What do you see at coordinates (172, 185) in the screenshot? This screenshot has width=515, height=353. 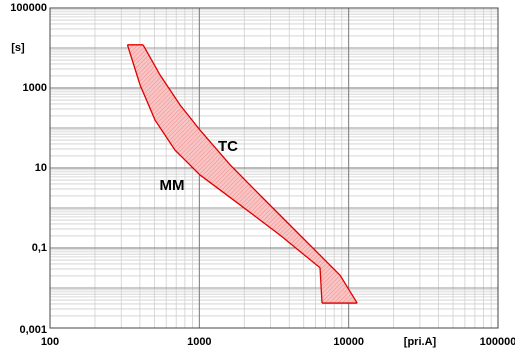 I see `curve-label: MM` at bounding box center [172, 185].